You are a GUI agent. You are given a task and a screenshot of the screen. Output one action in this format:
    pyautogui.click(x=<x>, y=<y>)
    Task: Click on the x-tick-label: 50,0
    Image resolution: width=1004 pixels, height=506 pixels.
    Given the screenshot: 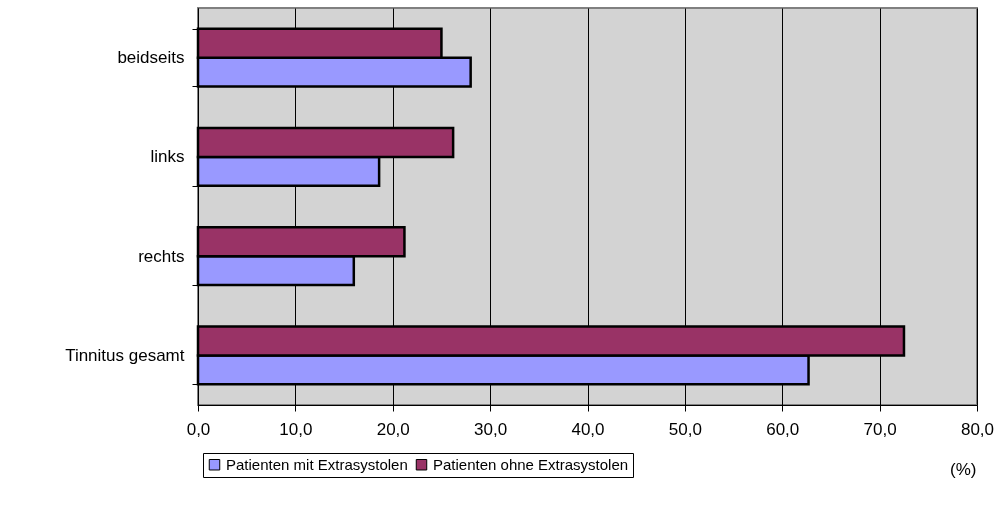 What is the action you would take?
    pyautogui.click(x=685, y=429)
    